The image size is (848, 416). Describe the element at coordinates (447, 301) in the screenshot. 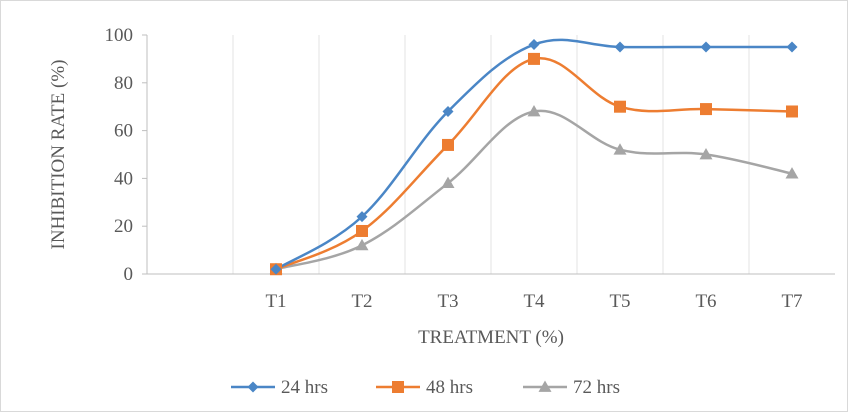

I see `x-tick-label: T3` at that location.